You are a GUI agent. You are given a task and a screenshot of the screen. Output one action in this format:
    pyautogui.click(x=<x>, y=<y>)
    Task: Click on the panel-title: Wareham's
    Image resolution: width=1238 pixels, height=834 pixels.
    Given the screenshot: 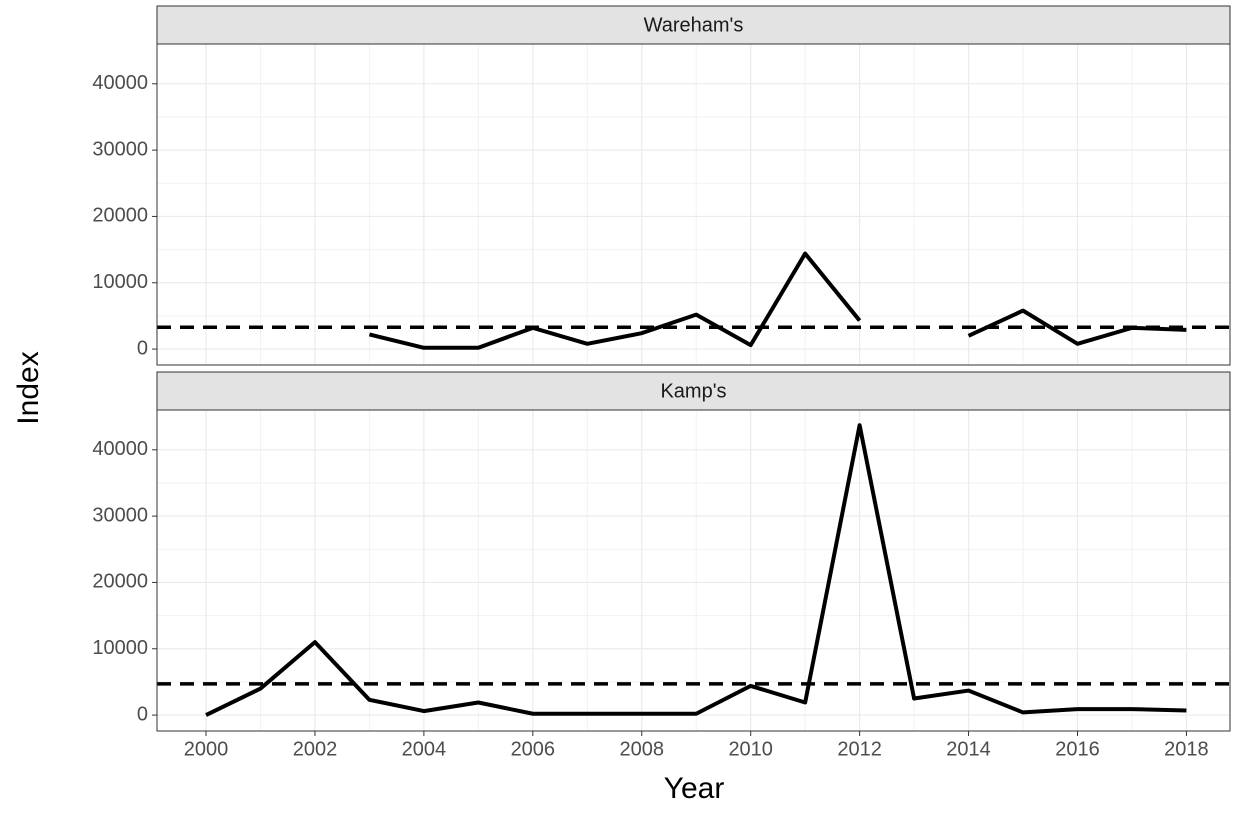 What is the action you would take?
    pyautogui.click(x=694, y=25)
    